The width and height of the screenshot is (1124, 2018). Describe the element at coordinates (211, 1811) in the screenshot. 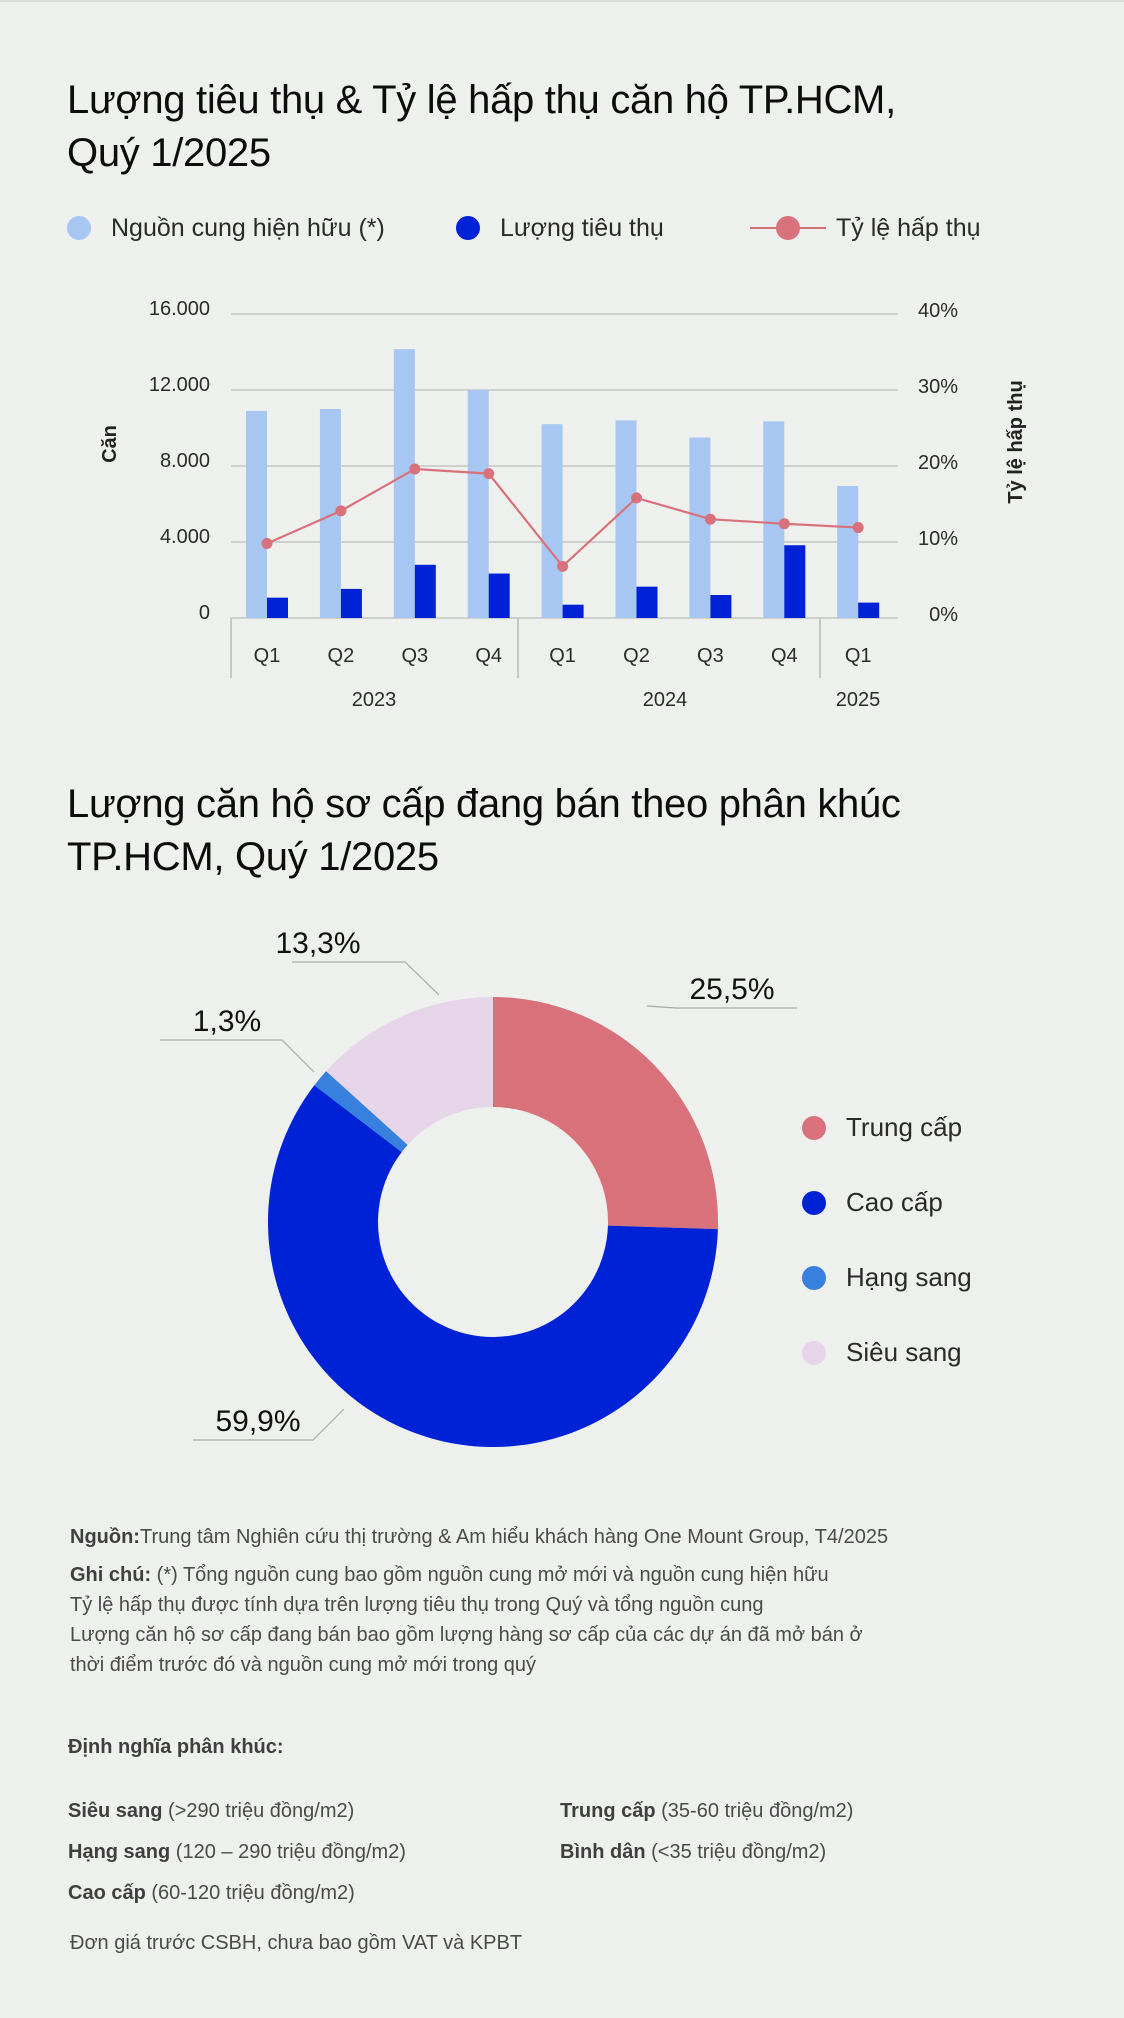

I see `def-sieu-sang: Siêu sang (>290 triệu đồng/m2)` at that location.